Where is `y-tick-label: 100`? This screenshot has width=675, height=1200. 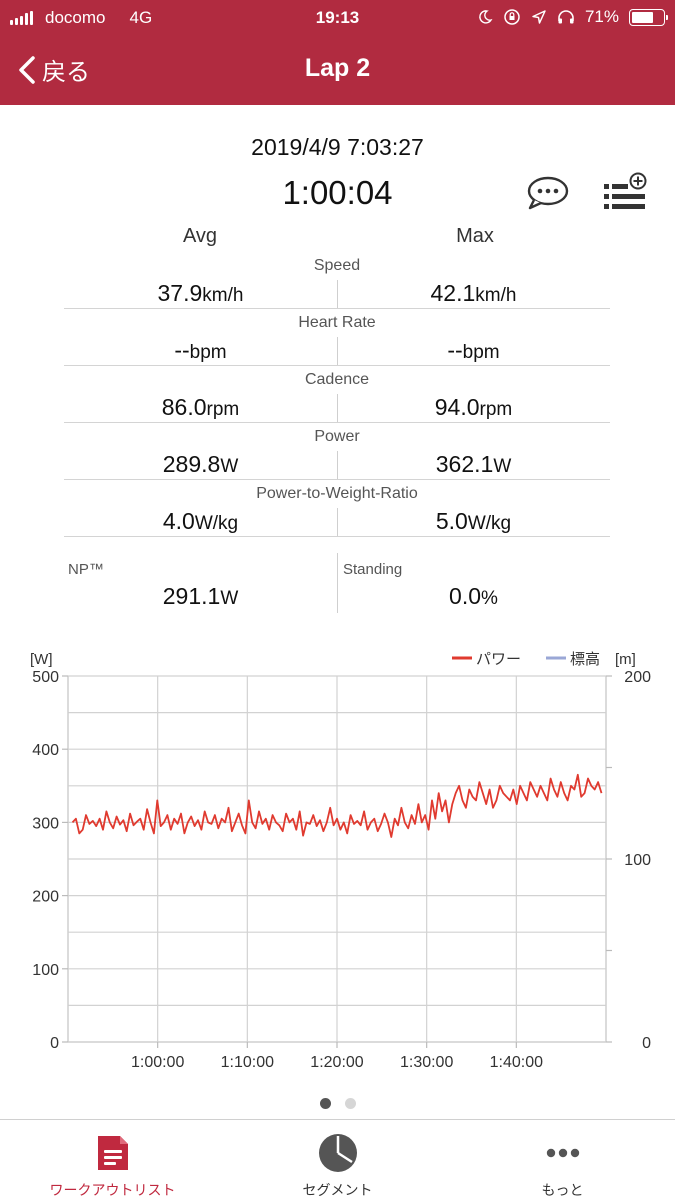 y-tick-label: 100 is located at coordinates (45, 970).